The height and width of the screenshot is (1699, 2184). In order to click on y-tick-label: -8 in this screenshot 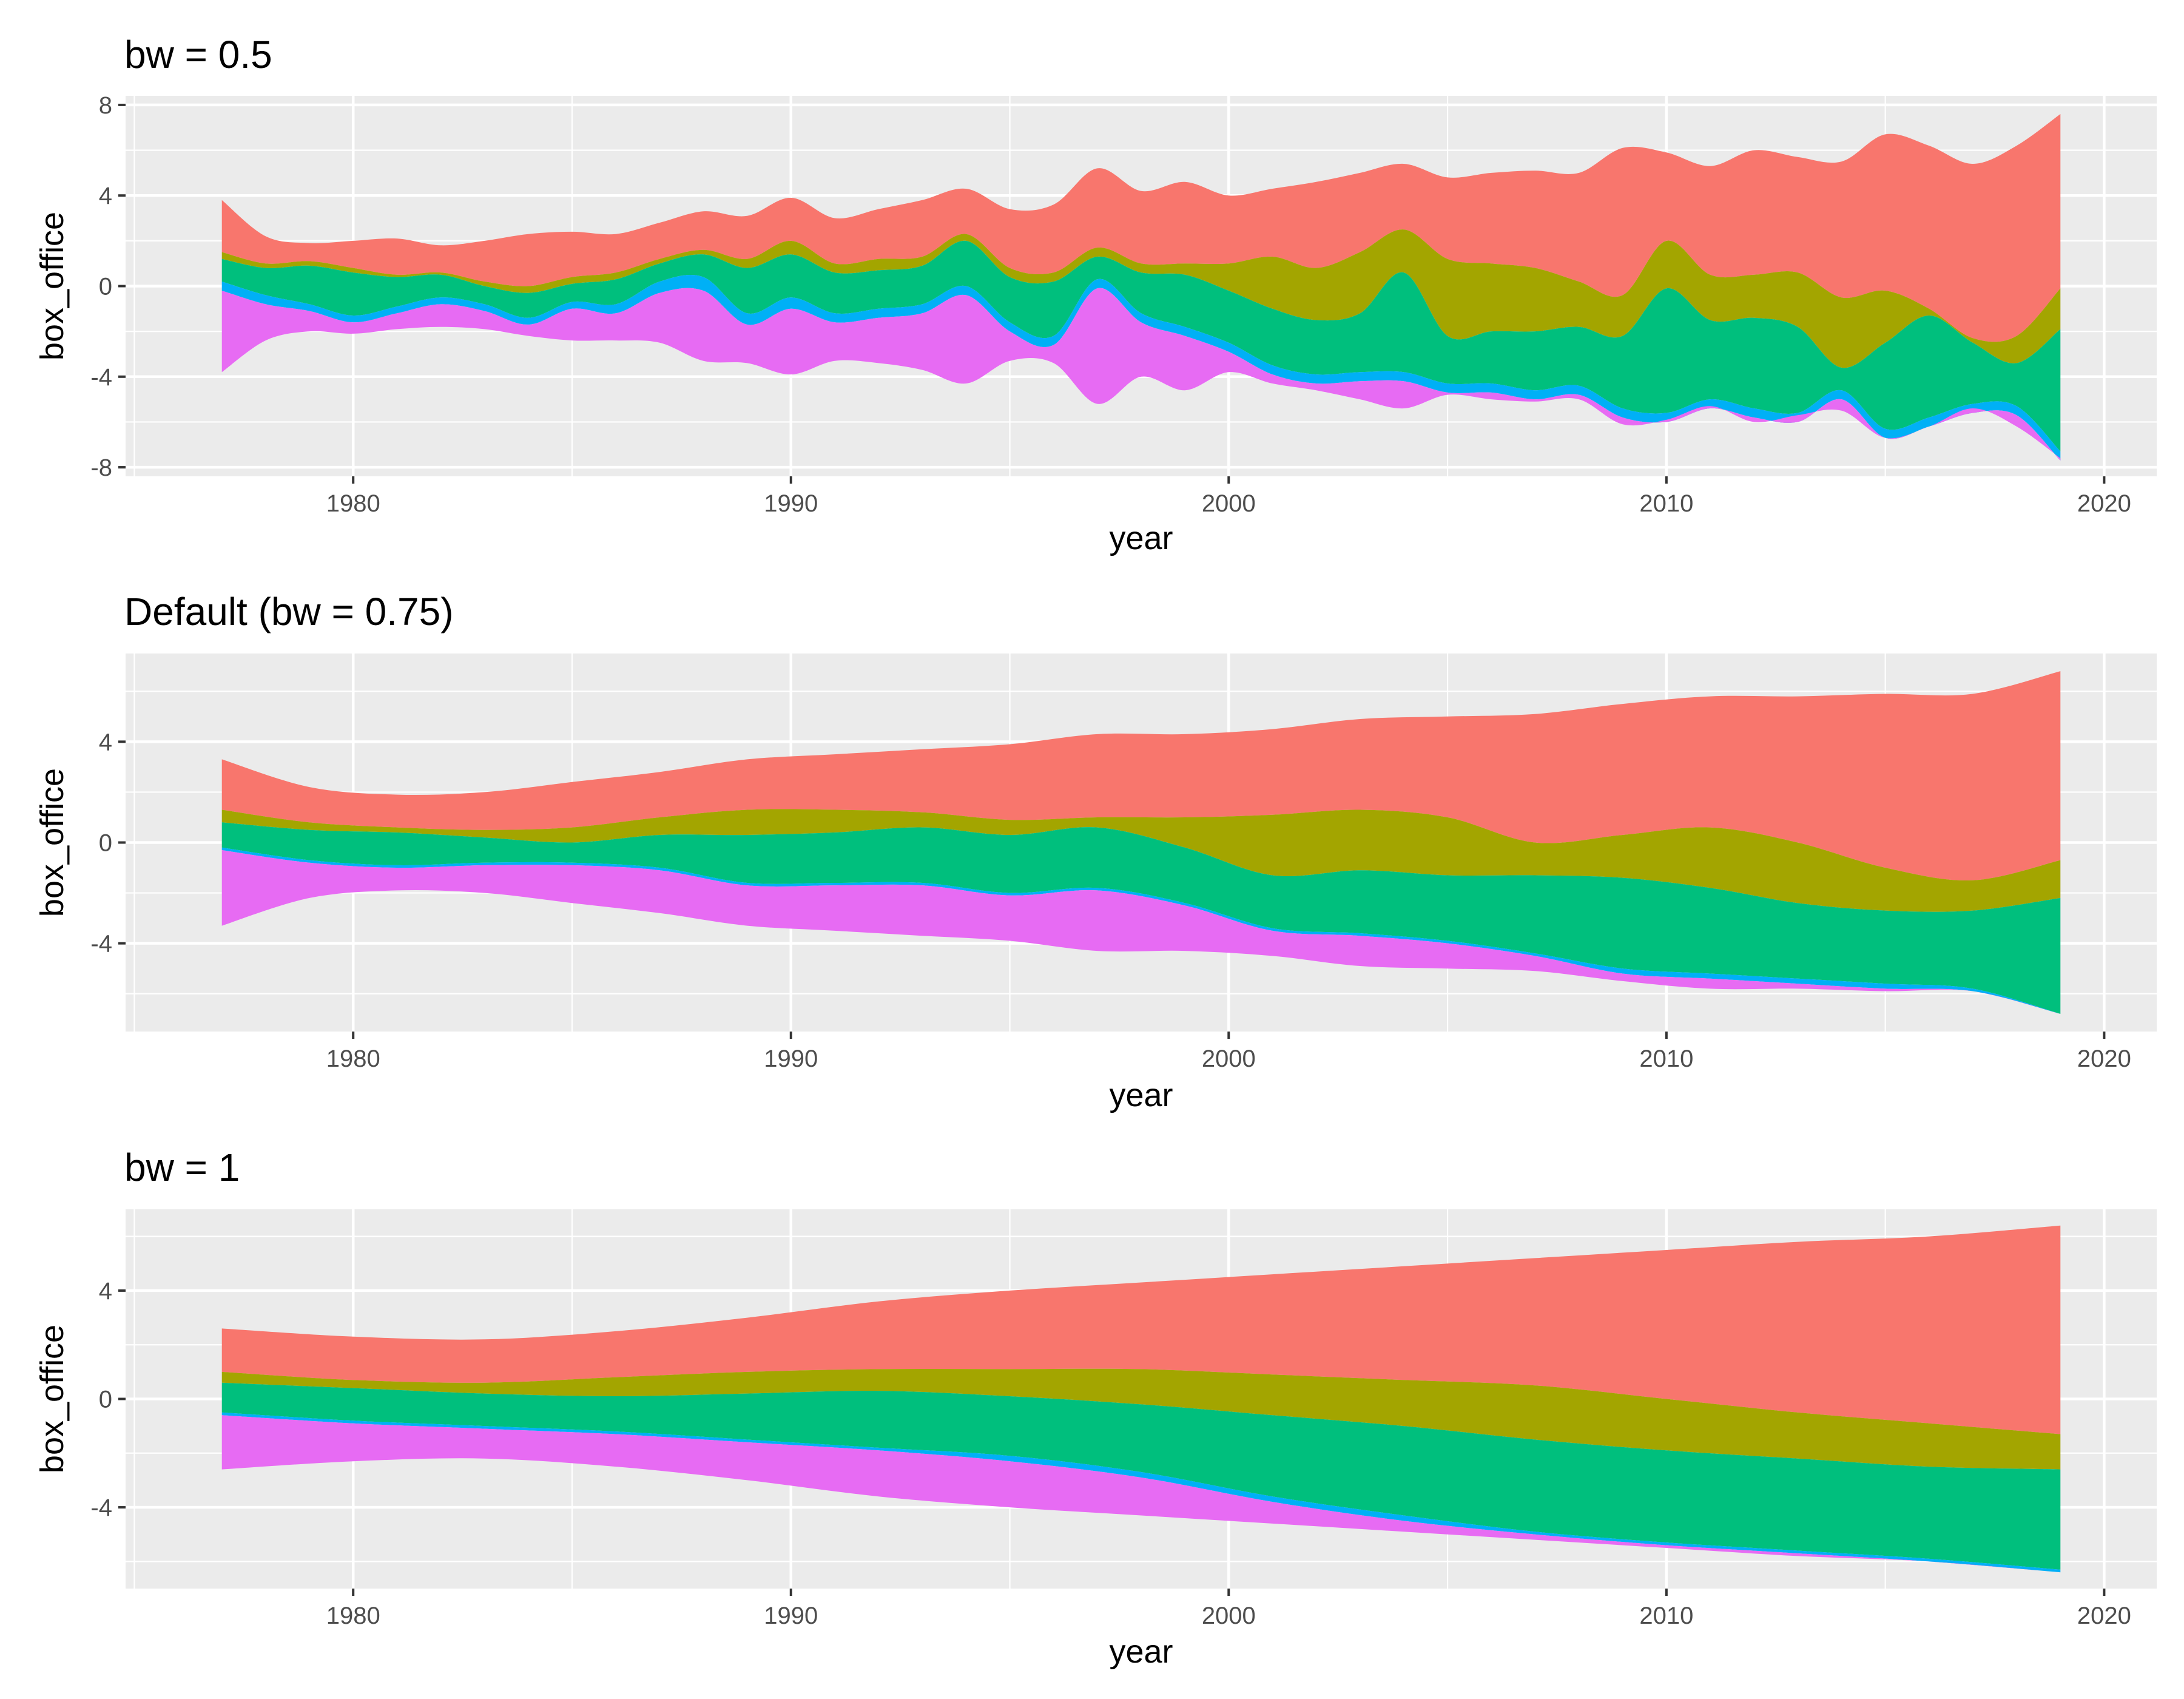, I will do `click(101, 467)`.